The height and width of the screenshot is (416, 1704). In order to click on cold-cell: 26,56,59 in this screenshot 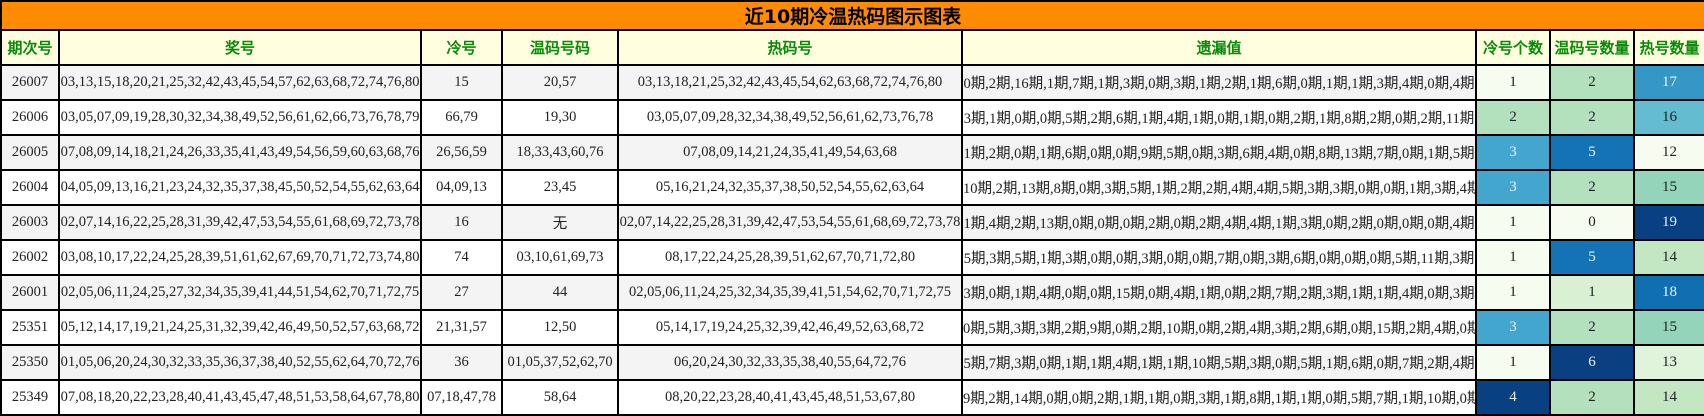, I will do `click(461, 152)`.